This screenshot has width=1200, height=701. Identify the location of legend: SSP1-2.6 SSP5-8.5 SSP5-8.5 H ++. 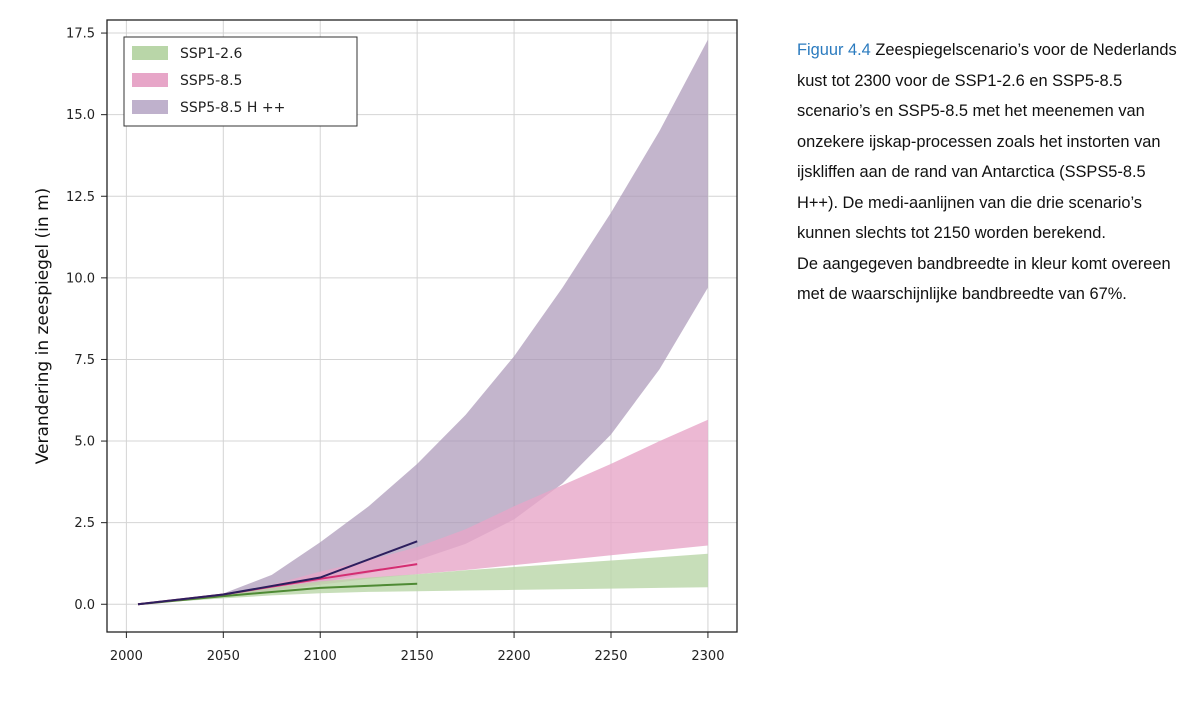
(240, 81).